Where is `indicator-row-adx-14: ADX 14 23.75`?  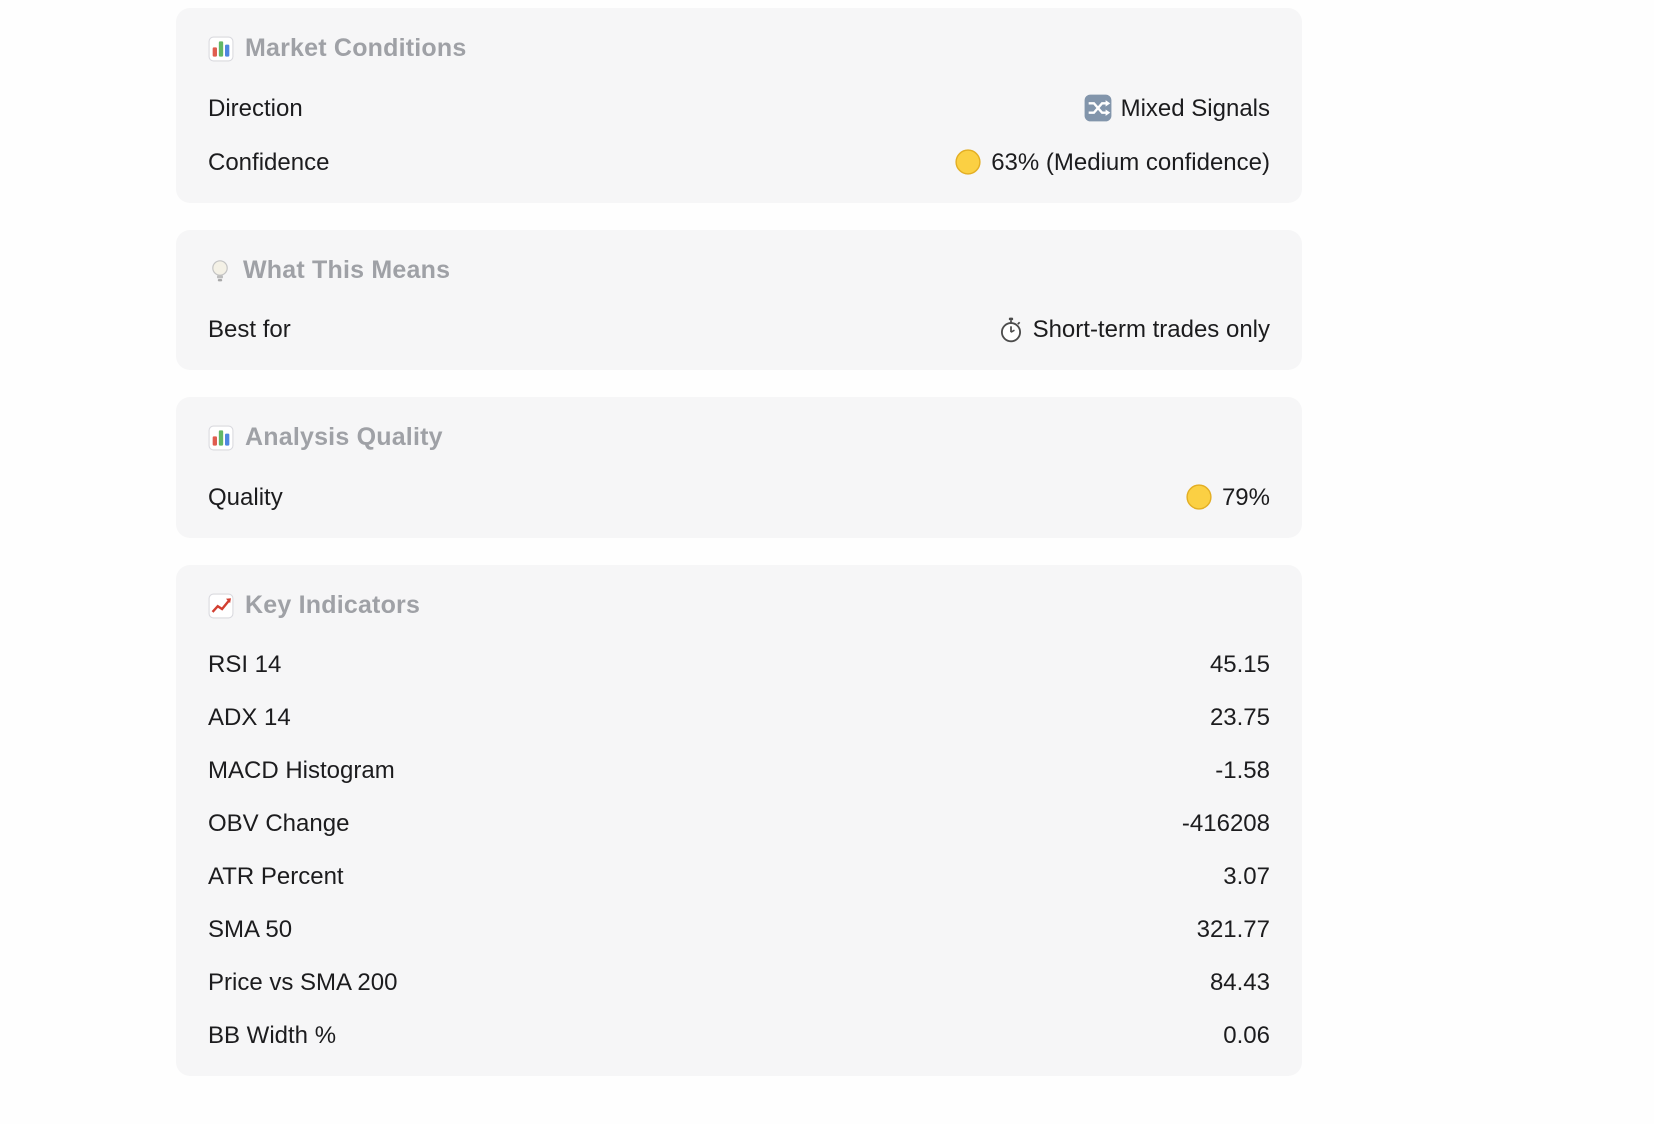 indicator-row-adx-14: ADX 14 23.75 is located at coordinates (739, 717).